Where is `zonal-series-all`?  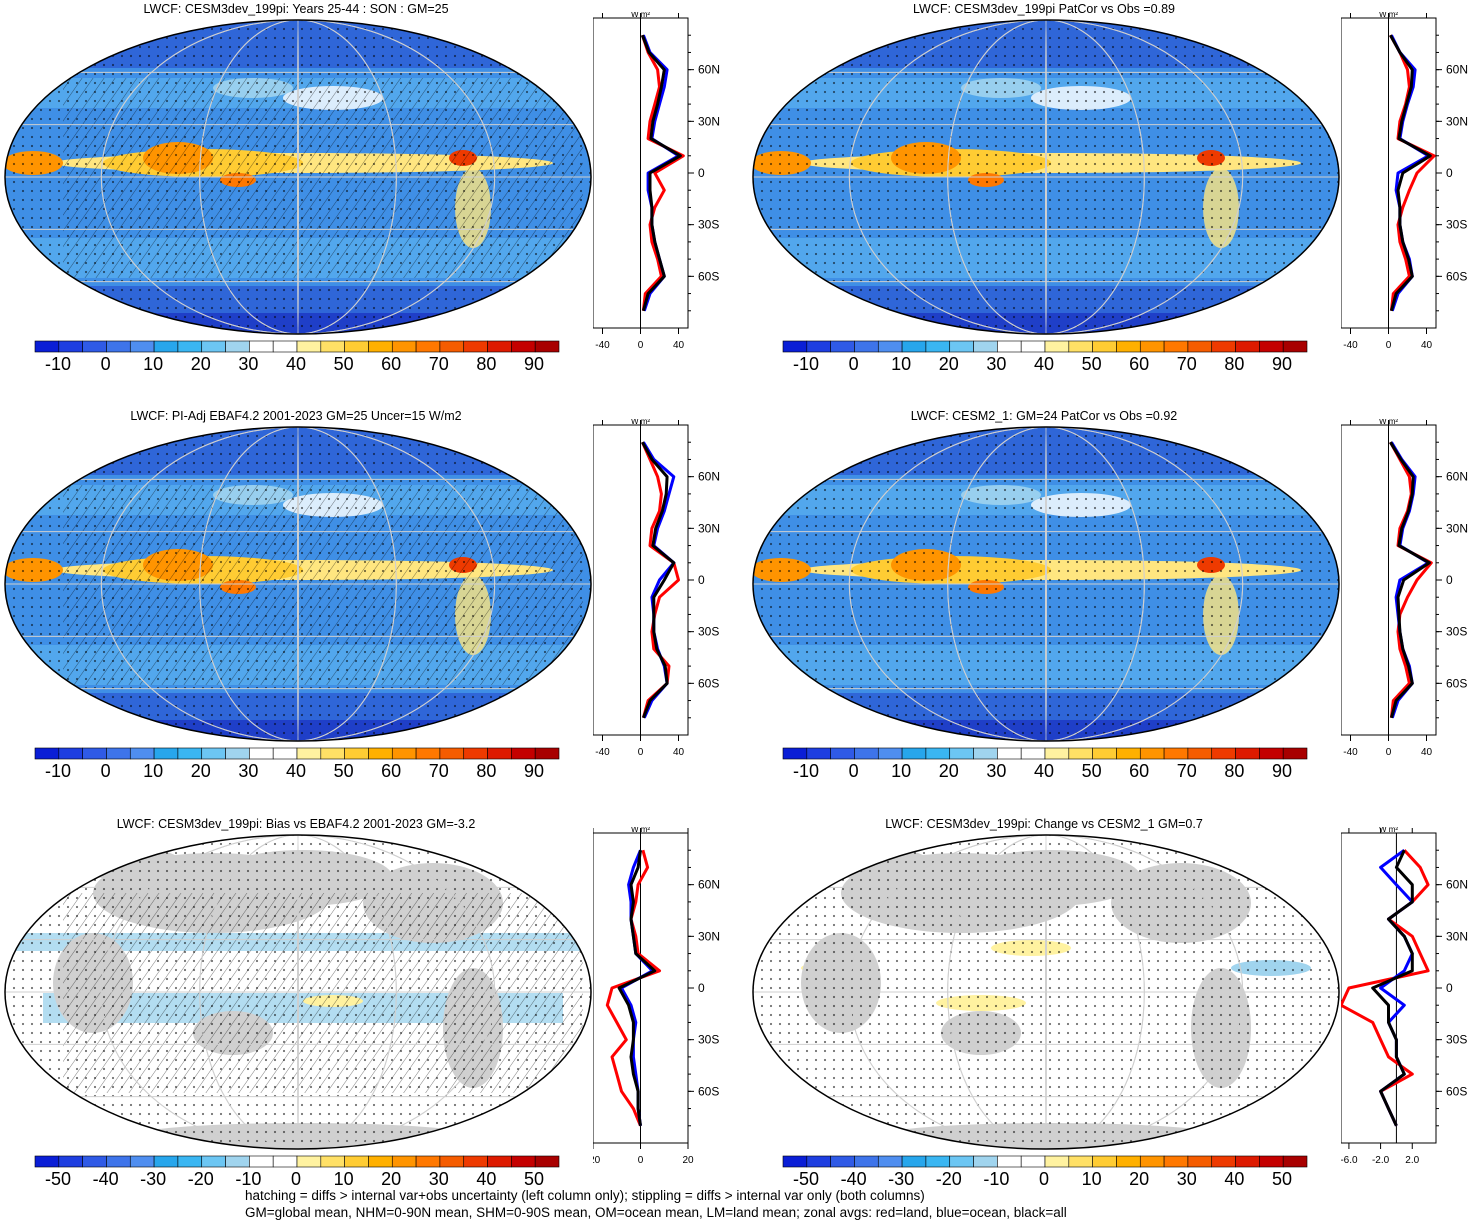 zonal-series-all is located at coordinates (661, 173).